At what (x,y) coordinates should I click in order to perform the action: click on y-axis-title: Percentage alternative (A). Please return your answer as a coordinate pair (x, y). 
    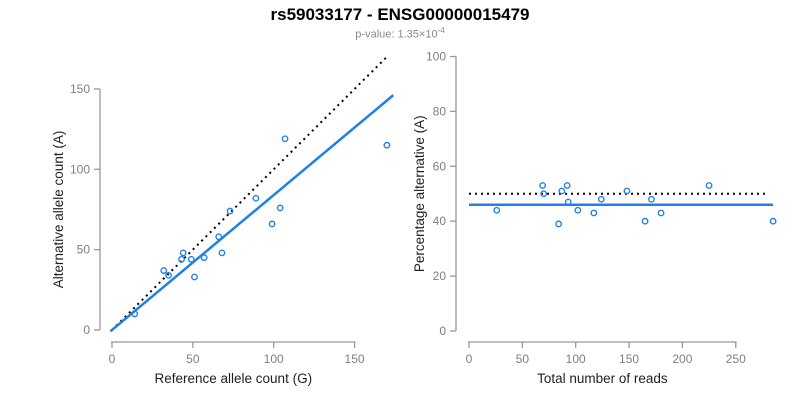
    Looking at the image, I should click on (419, 193).